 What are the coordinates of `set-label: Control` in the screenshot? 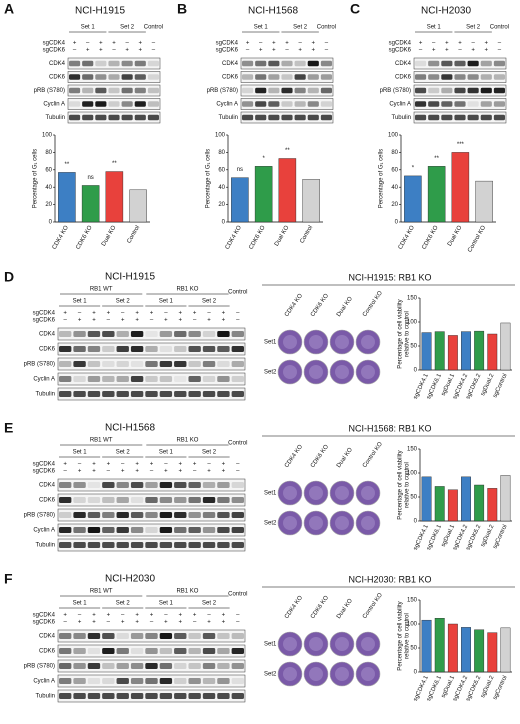 It's located at (153, 28).